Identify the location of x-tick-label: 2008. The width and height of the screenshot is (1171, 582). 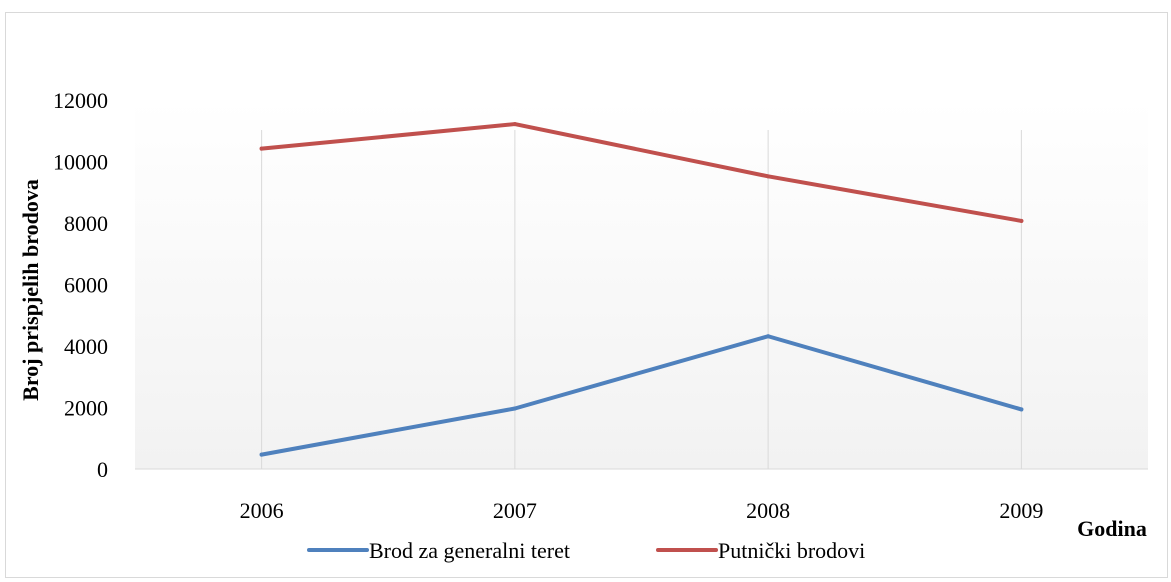
(768, 510).